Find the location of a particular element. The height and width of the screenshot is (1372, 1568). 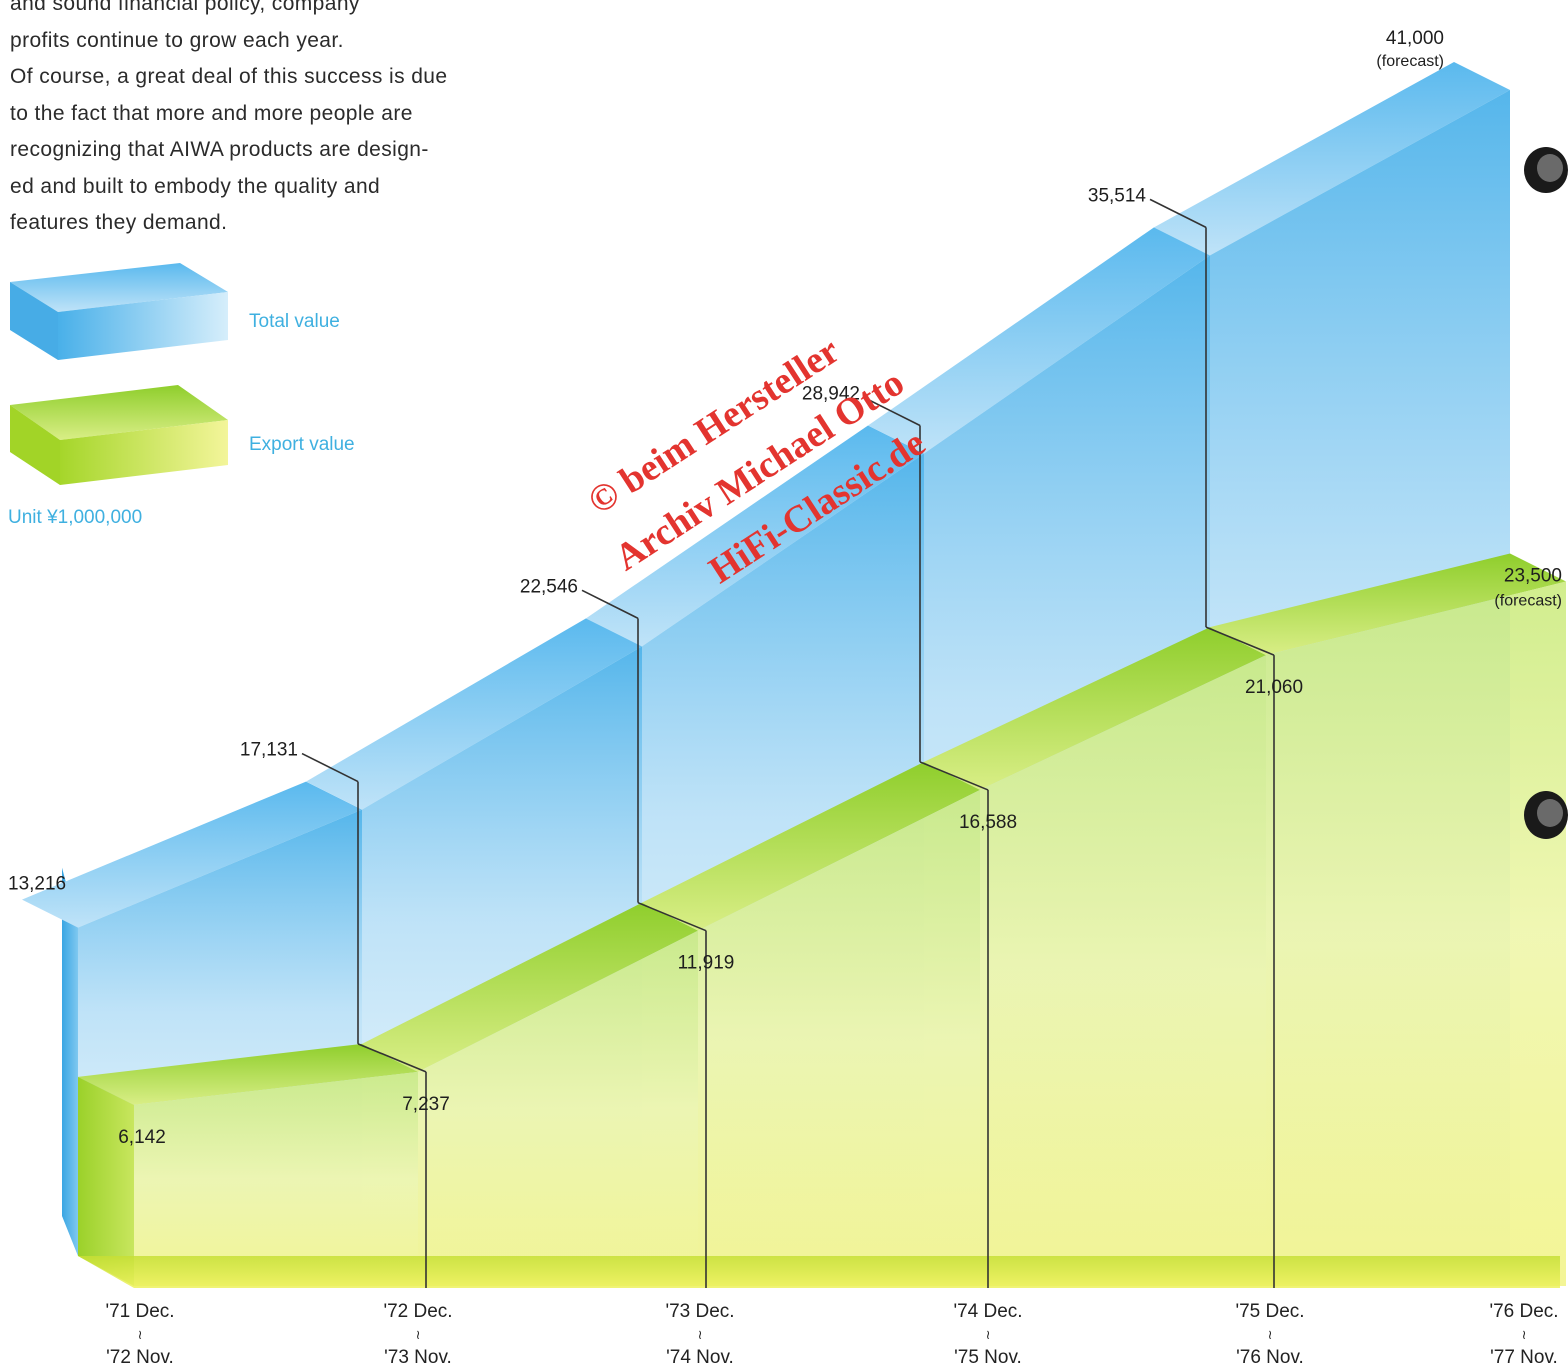

legend-swatch-total is located at coordinates (119, 311).